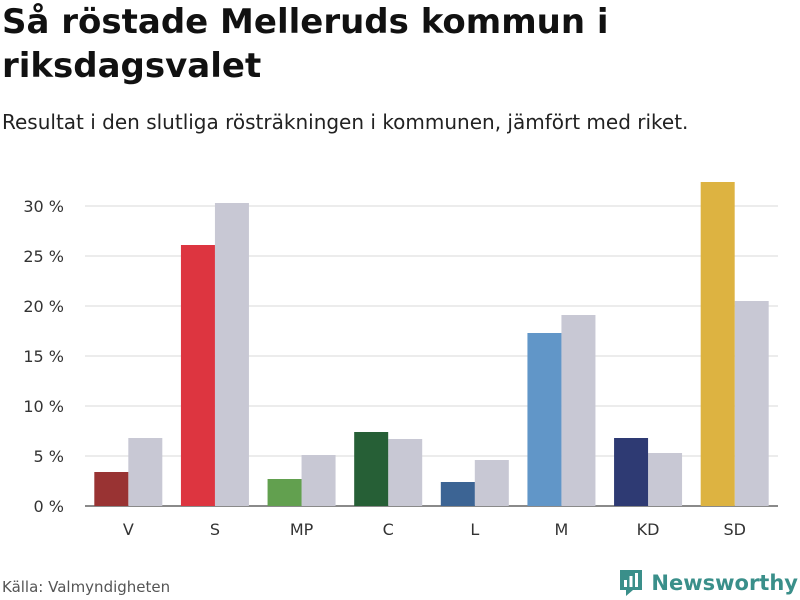 The image size is (800, 600). I want to click on bar-riket-s, so click(231, 354).